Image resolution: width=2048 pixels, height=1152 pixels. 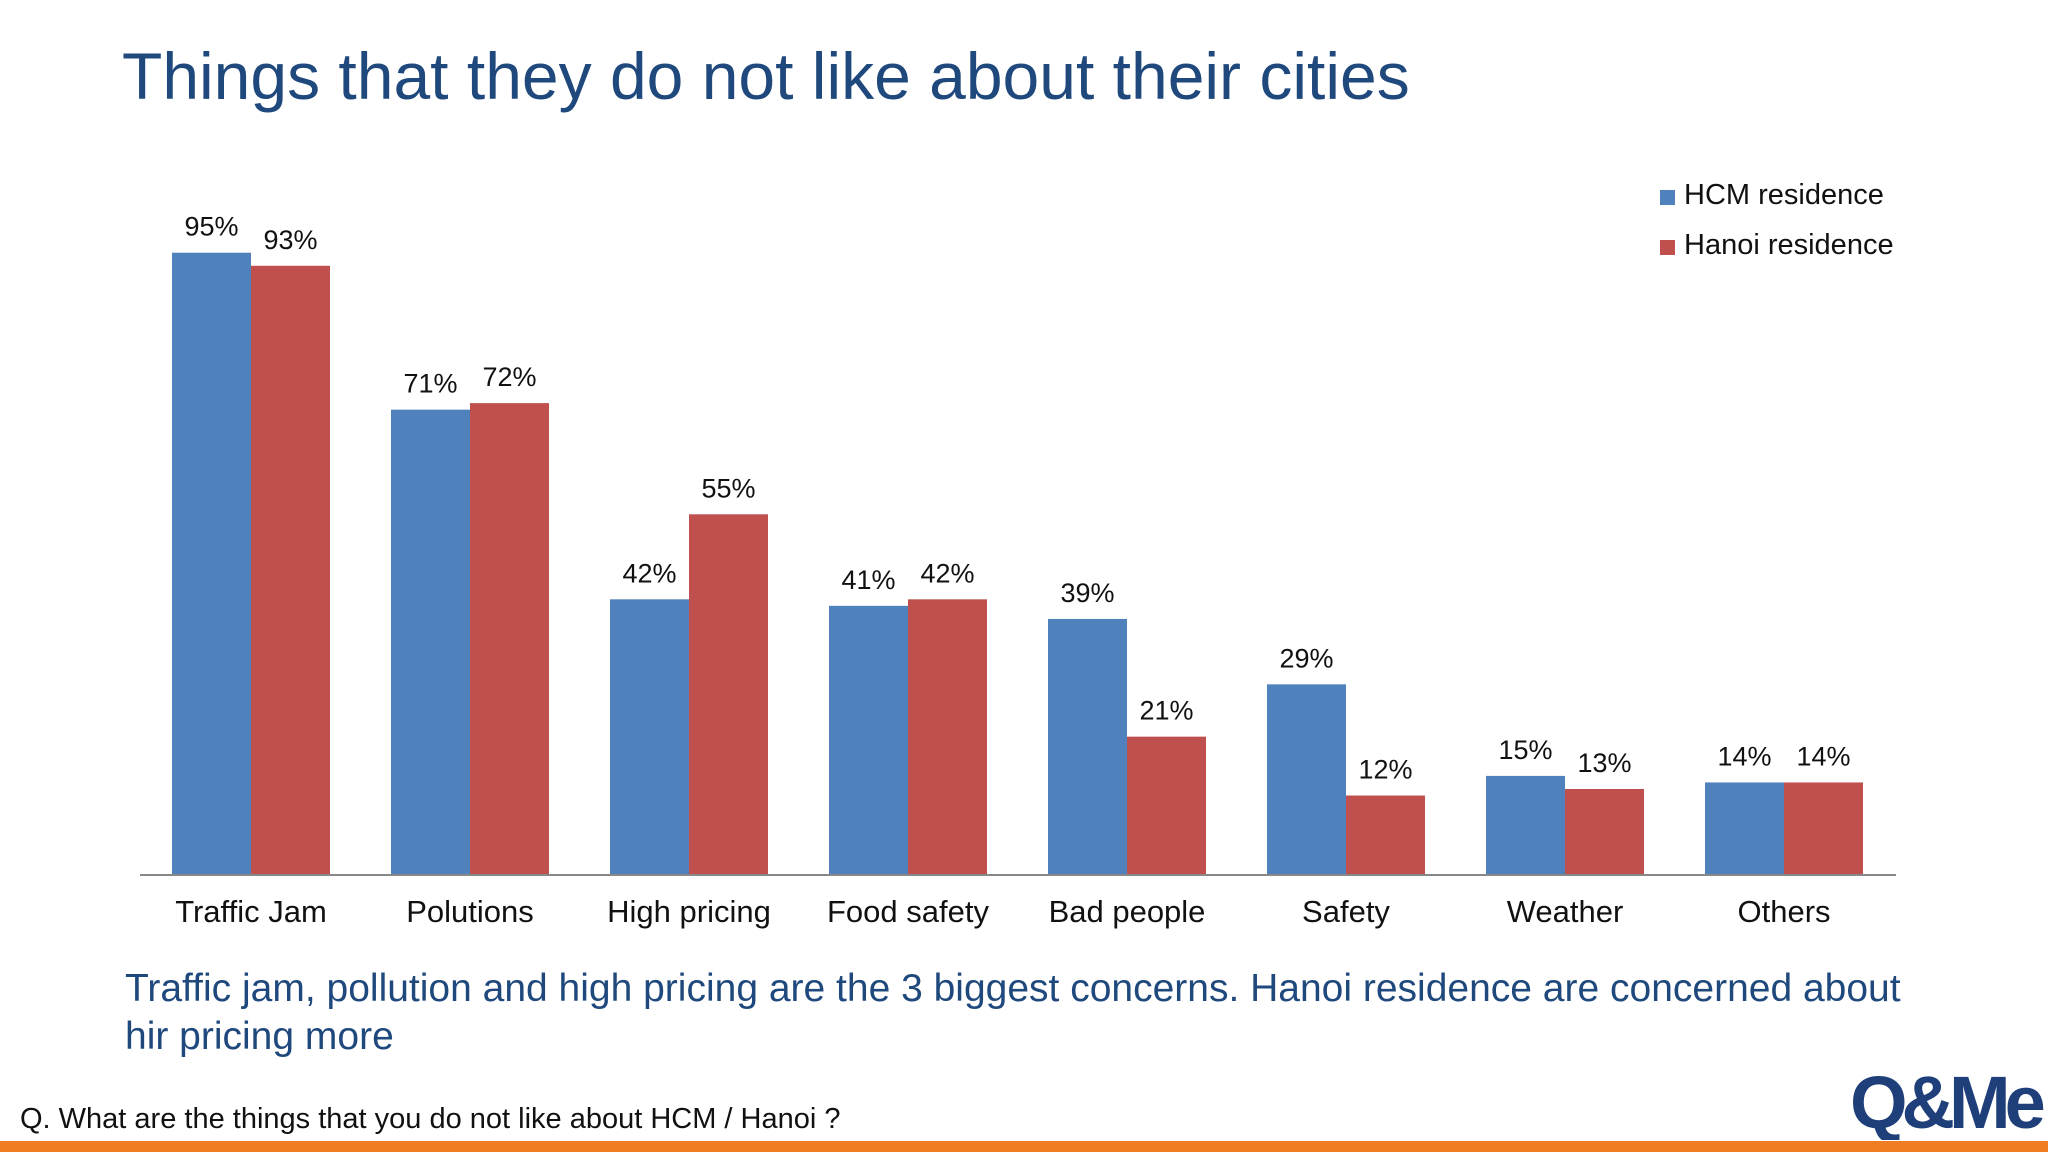 I want to click on category-label: Polutions, so click(x=470, y=911).